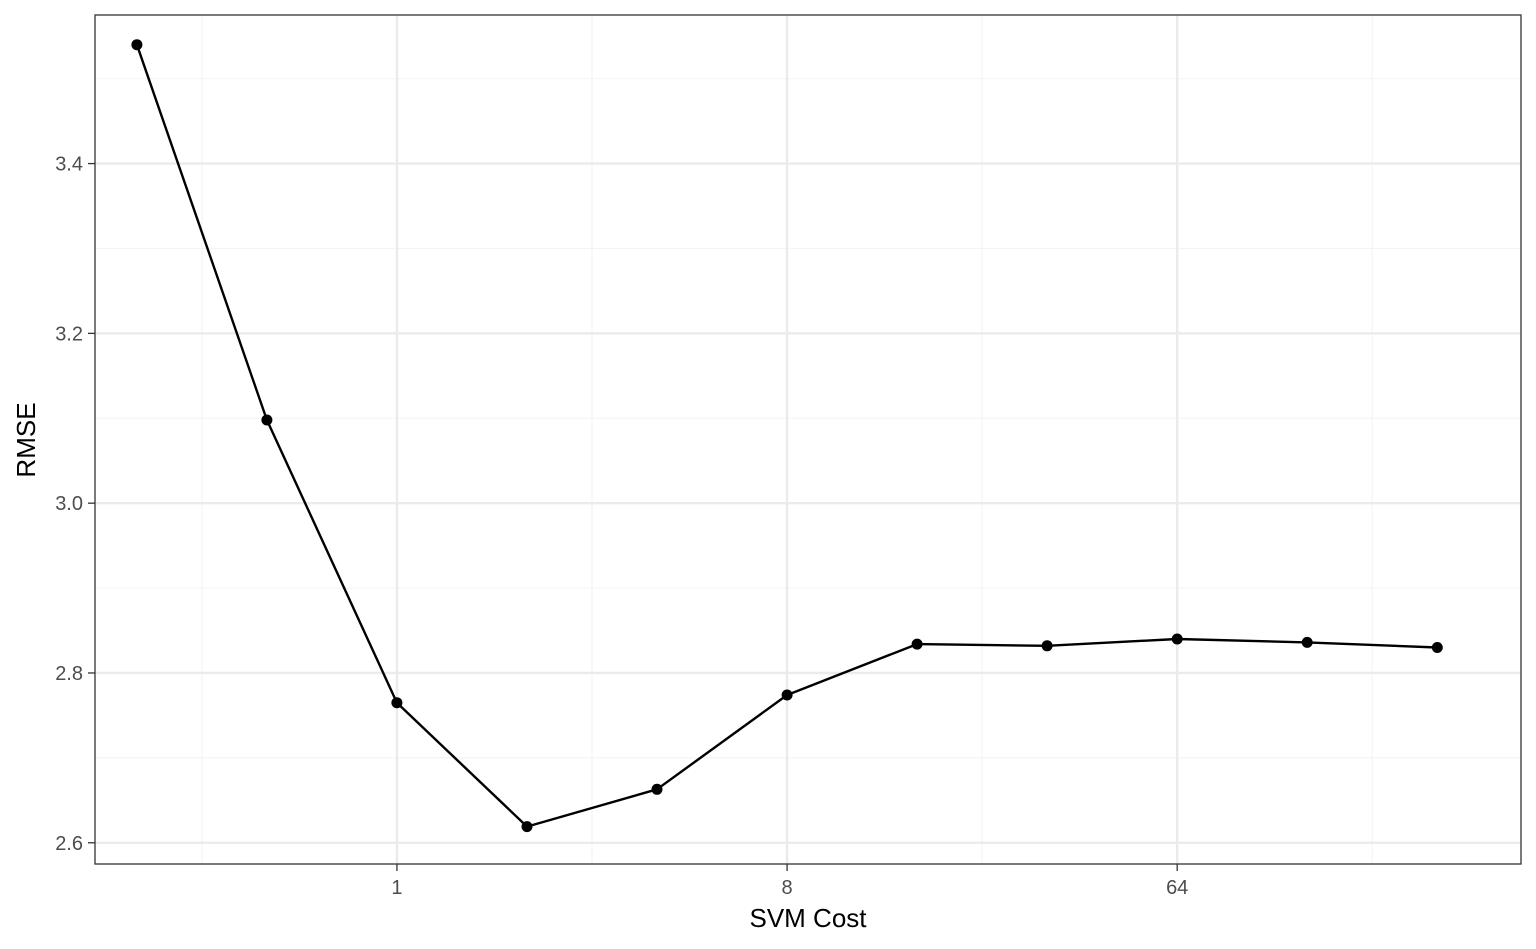  What do you see at coordinates (396, 888) in the screenshot?
I see `x-tick-label: 1` at bounding box center [396, 888].